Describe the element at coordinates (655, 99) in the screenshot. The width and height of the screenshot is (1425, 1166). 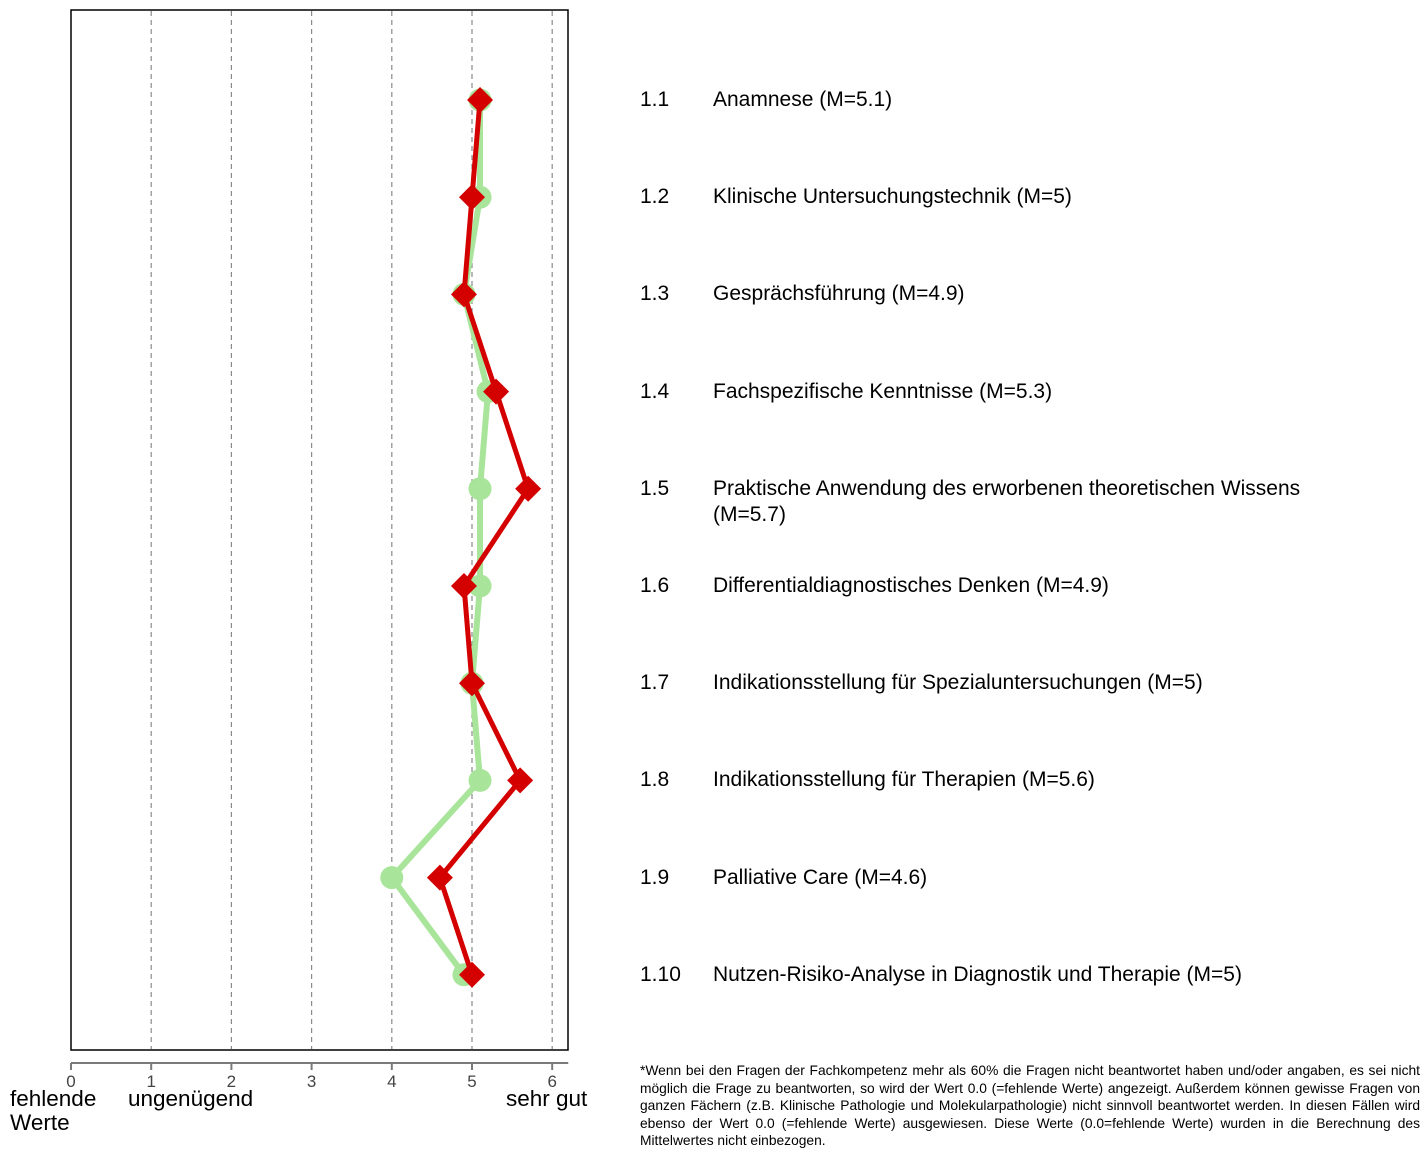
I see `item-number: 1.1` at that location.